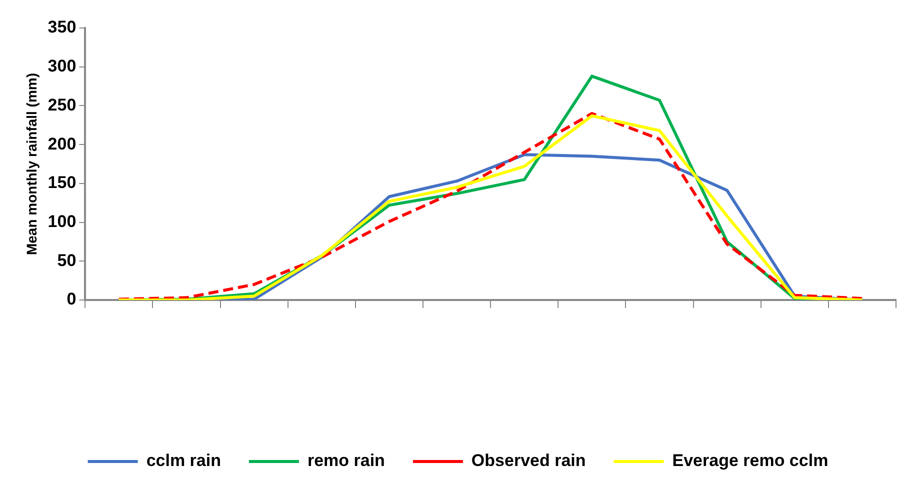 This screenshot has width=906, height=488. Describe the element at coordinates (66, 260) in the screenshot. I see `y-tick-label: 50` at that location.